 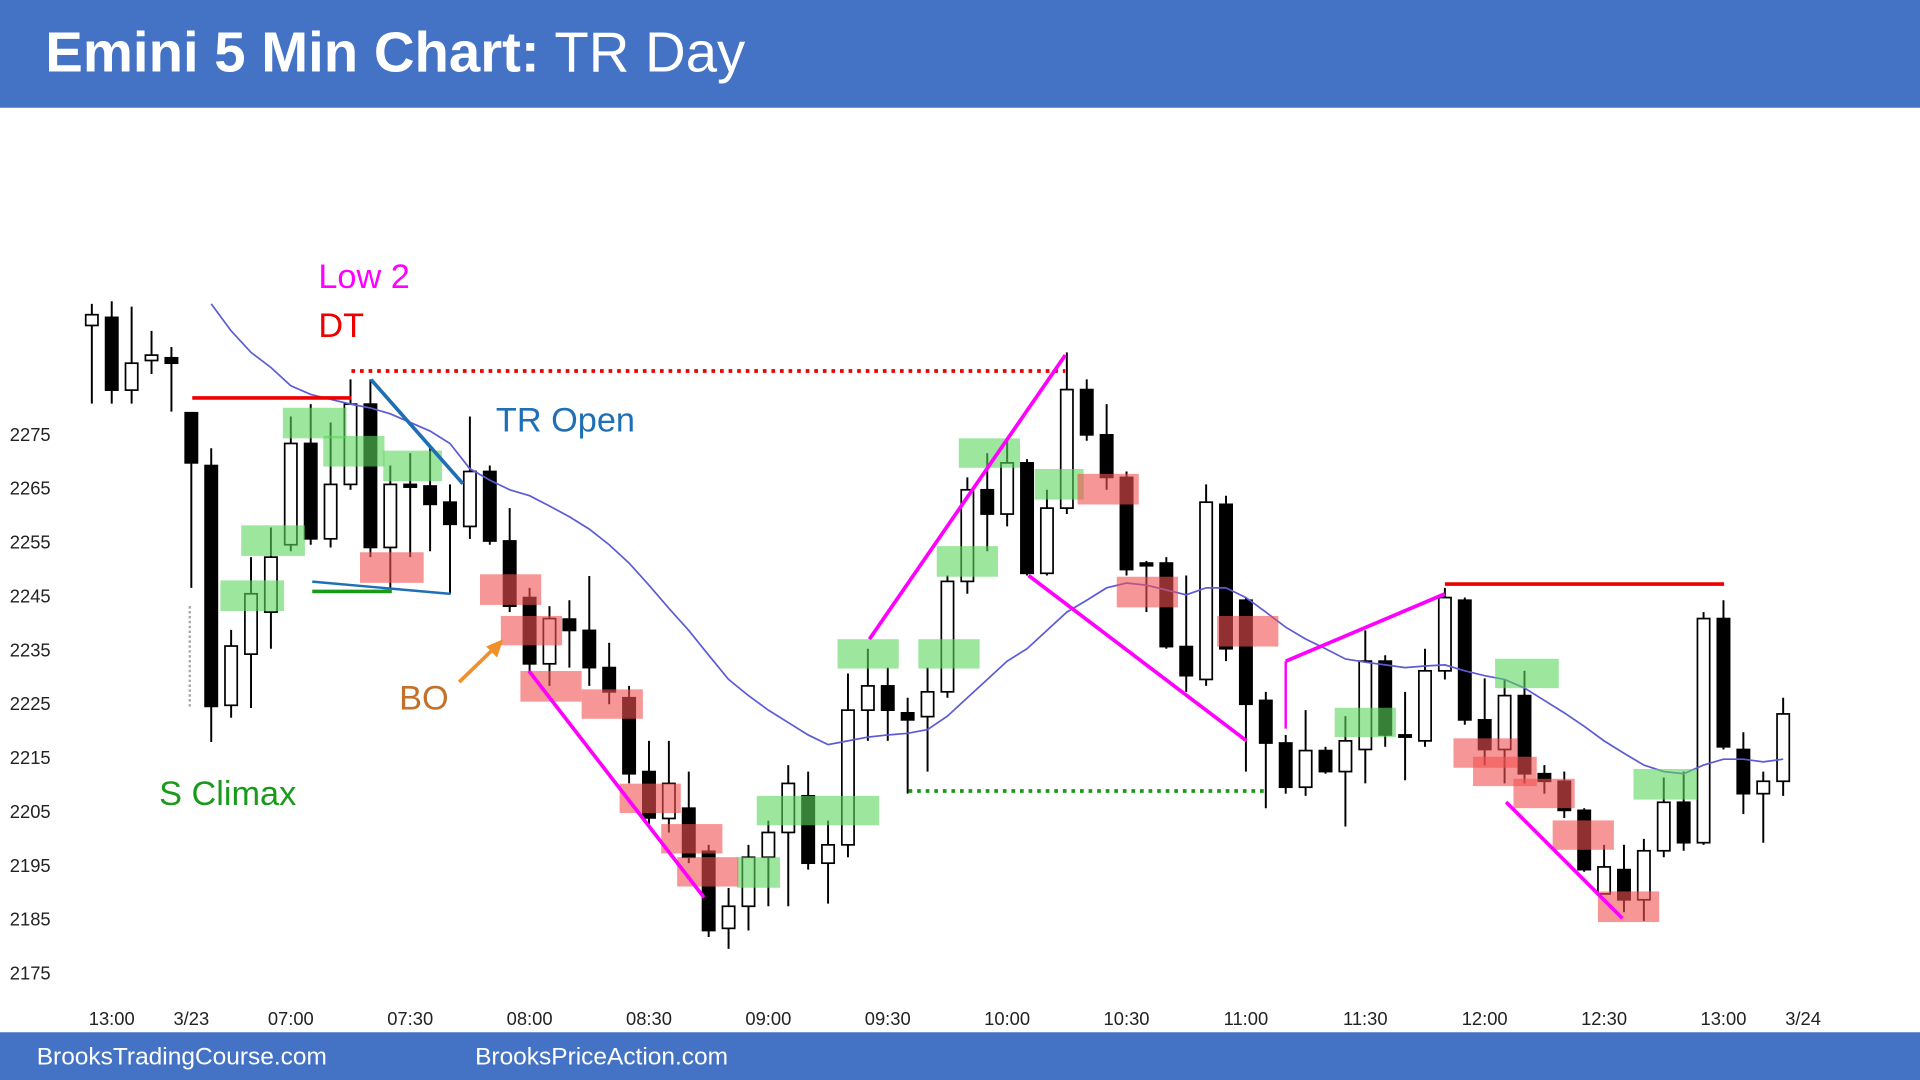 I want to click on x-tick-label: 08:30, so click(x=649, y=1018).